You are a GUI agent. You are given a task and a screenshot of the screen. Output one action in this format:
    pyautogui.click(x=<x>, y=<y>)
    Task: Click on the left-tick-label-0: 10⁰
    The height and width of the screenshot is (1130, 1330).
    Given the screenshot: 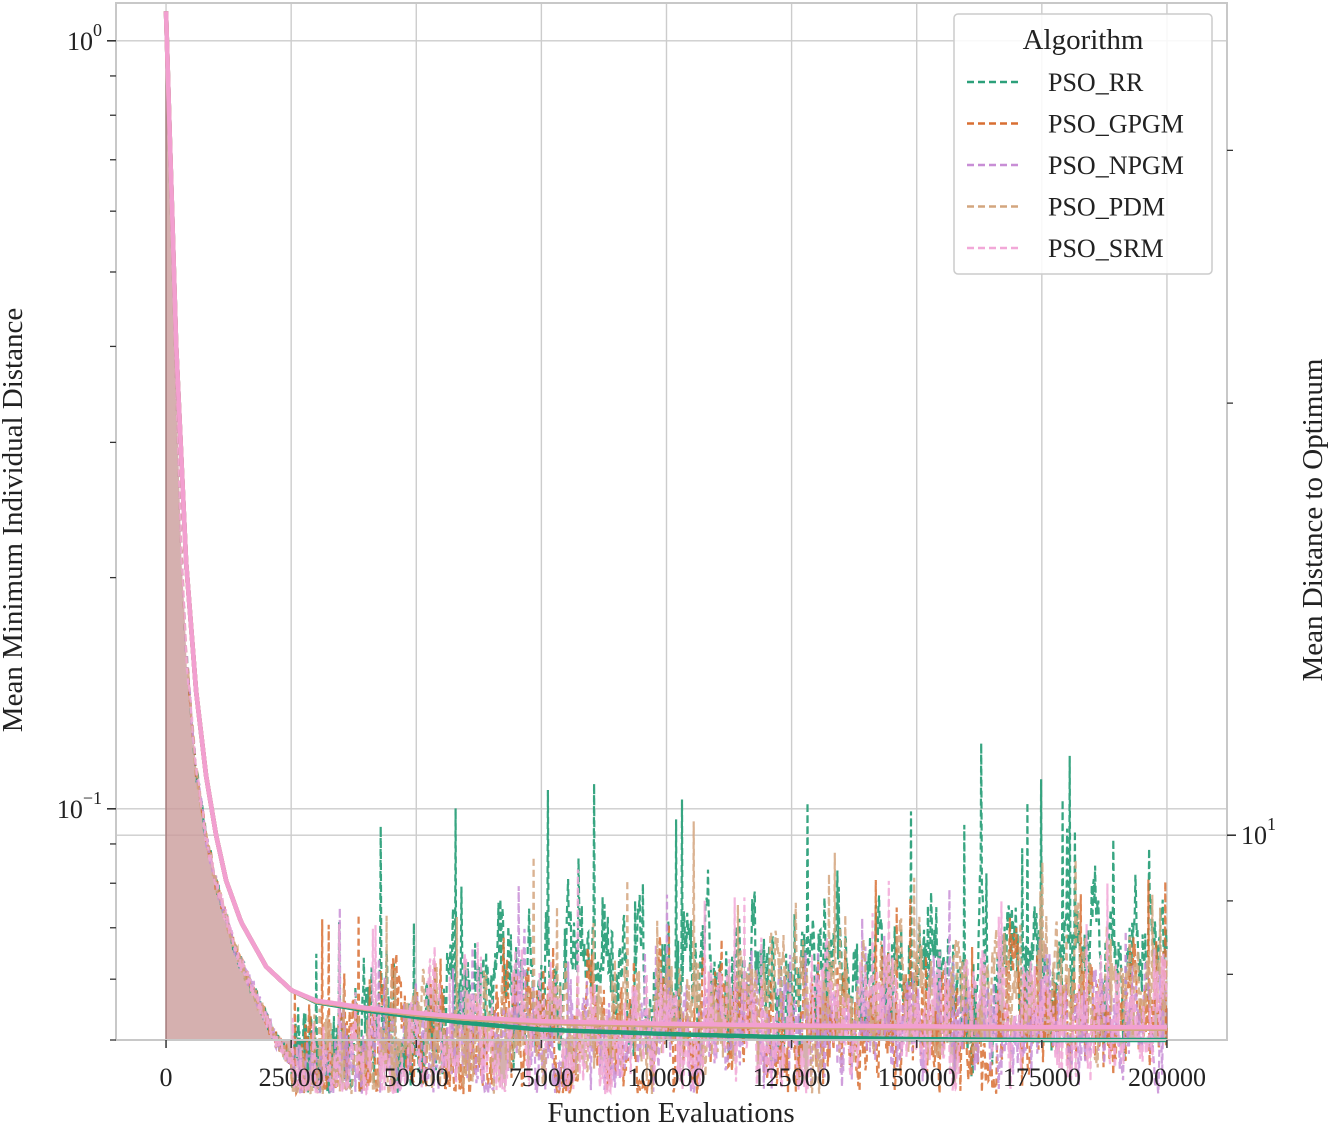 What is the action you would take?
    pyautogui.click(x=84, y=38)
    